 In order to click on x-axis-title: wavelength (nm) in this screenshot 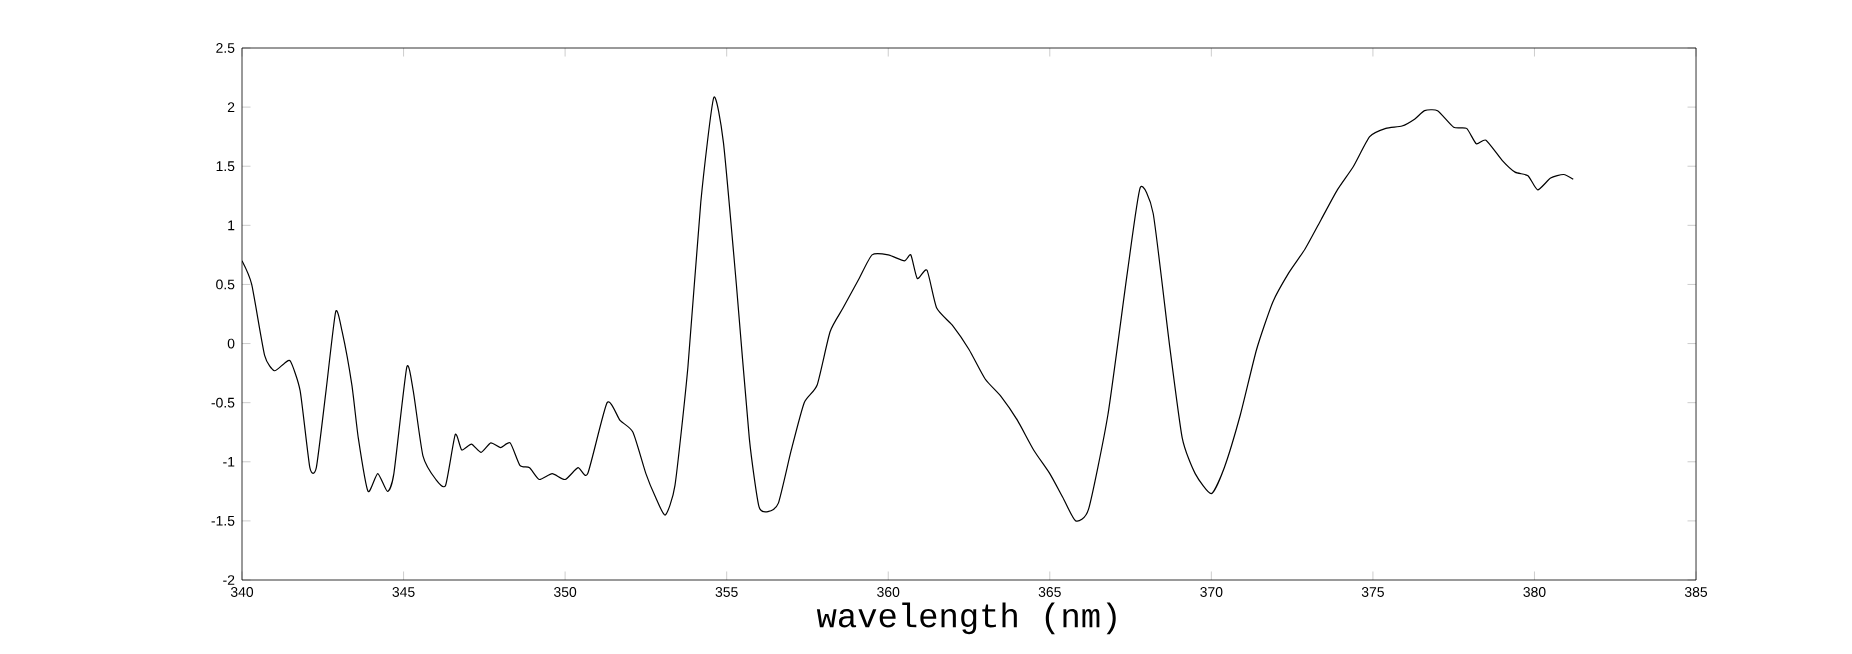, I will do `click(966, 618)`.